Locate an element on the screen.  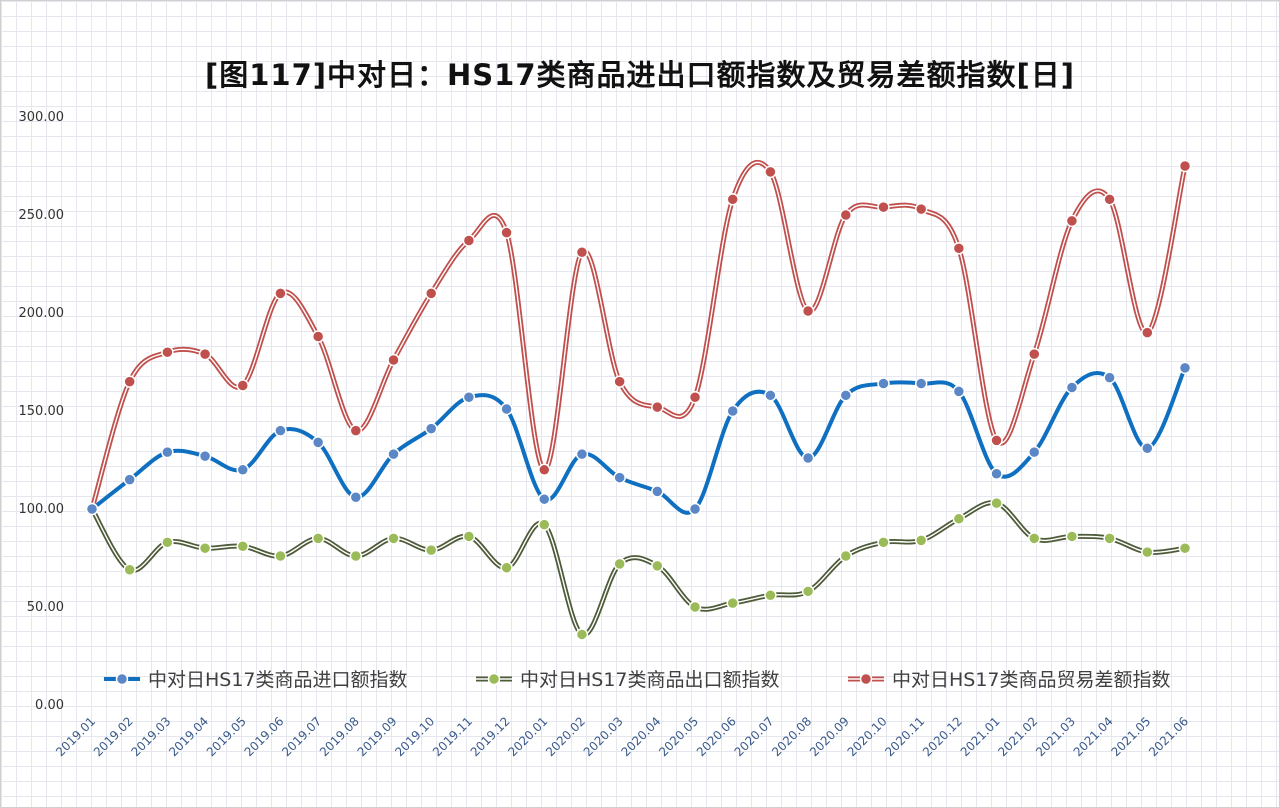
x-tick-label: 2019.08 is located at coordinates (339, 736).